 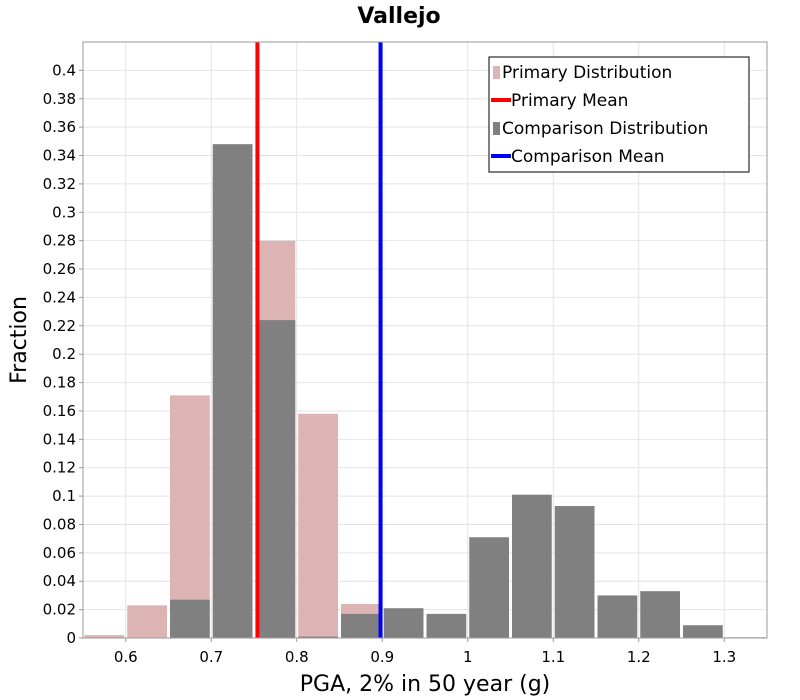 What do you see at coordinates (211, 657) in the screenshot?
I see `x-tick-label-1: 0.7` at bounding box center [211, 657].